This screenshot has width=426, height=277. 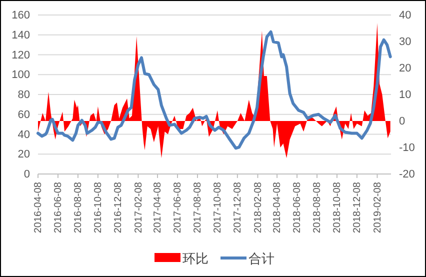 I want to click on x-tick-label: 2018-08-08, so click(x=318, y=208).